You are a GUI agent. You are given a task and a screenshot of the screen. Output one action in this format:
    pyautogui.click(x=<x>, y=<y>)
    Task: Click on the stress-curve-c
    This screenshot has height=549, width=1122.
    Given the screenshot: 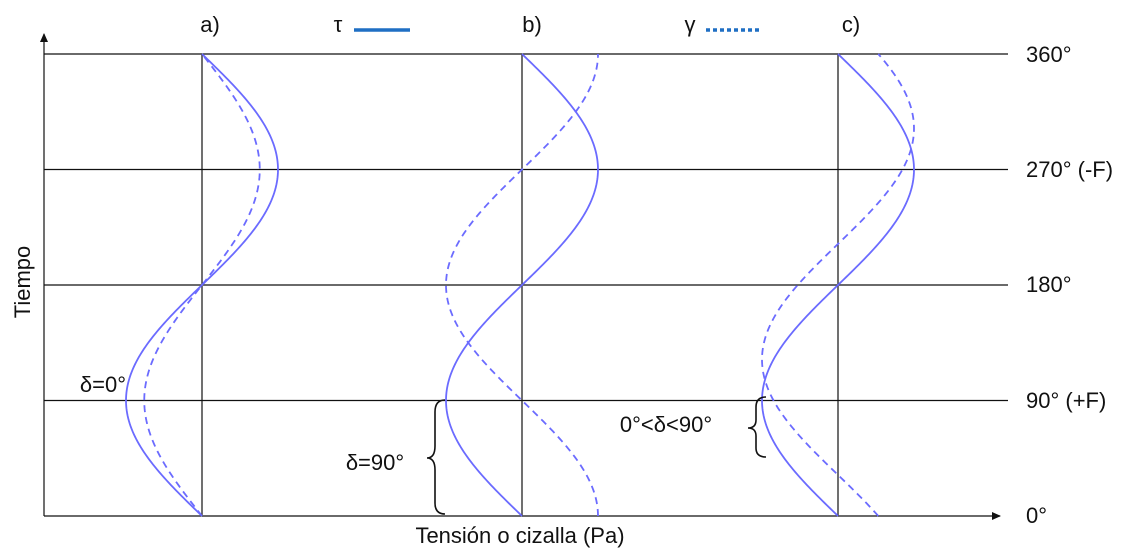 What is the action you would take?
    pyautogui.click(x=838, y=285)
    